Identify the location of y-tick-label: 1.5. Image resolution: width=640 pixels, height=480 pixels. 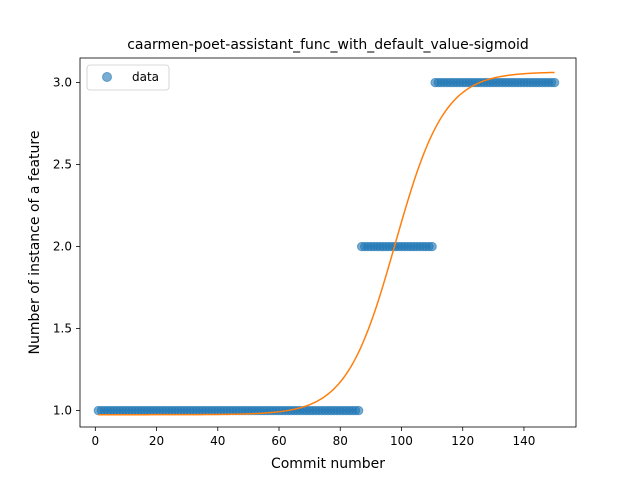
(62, 329).